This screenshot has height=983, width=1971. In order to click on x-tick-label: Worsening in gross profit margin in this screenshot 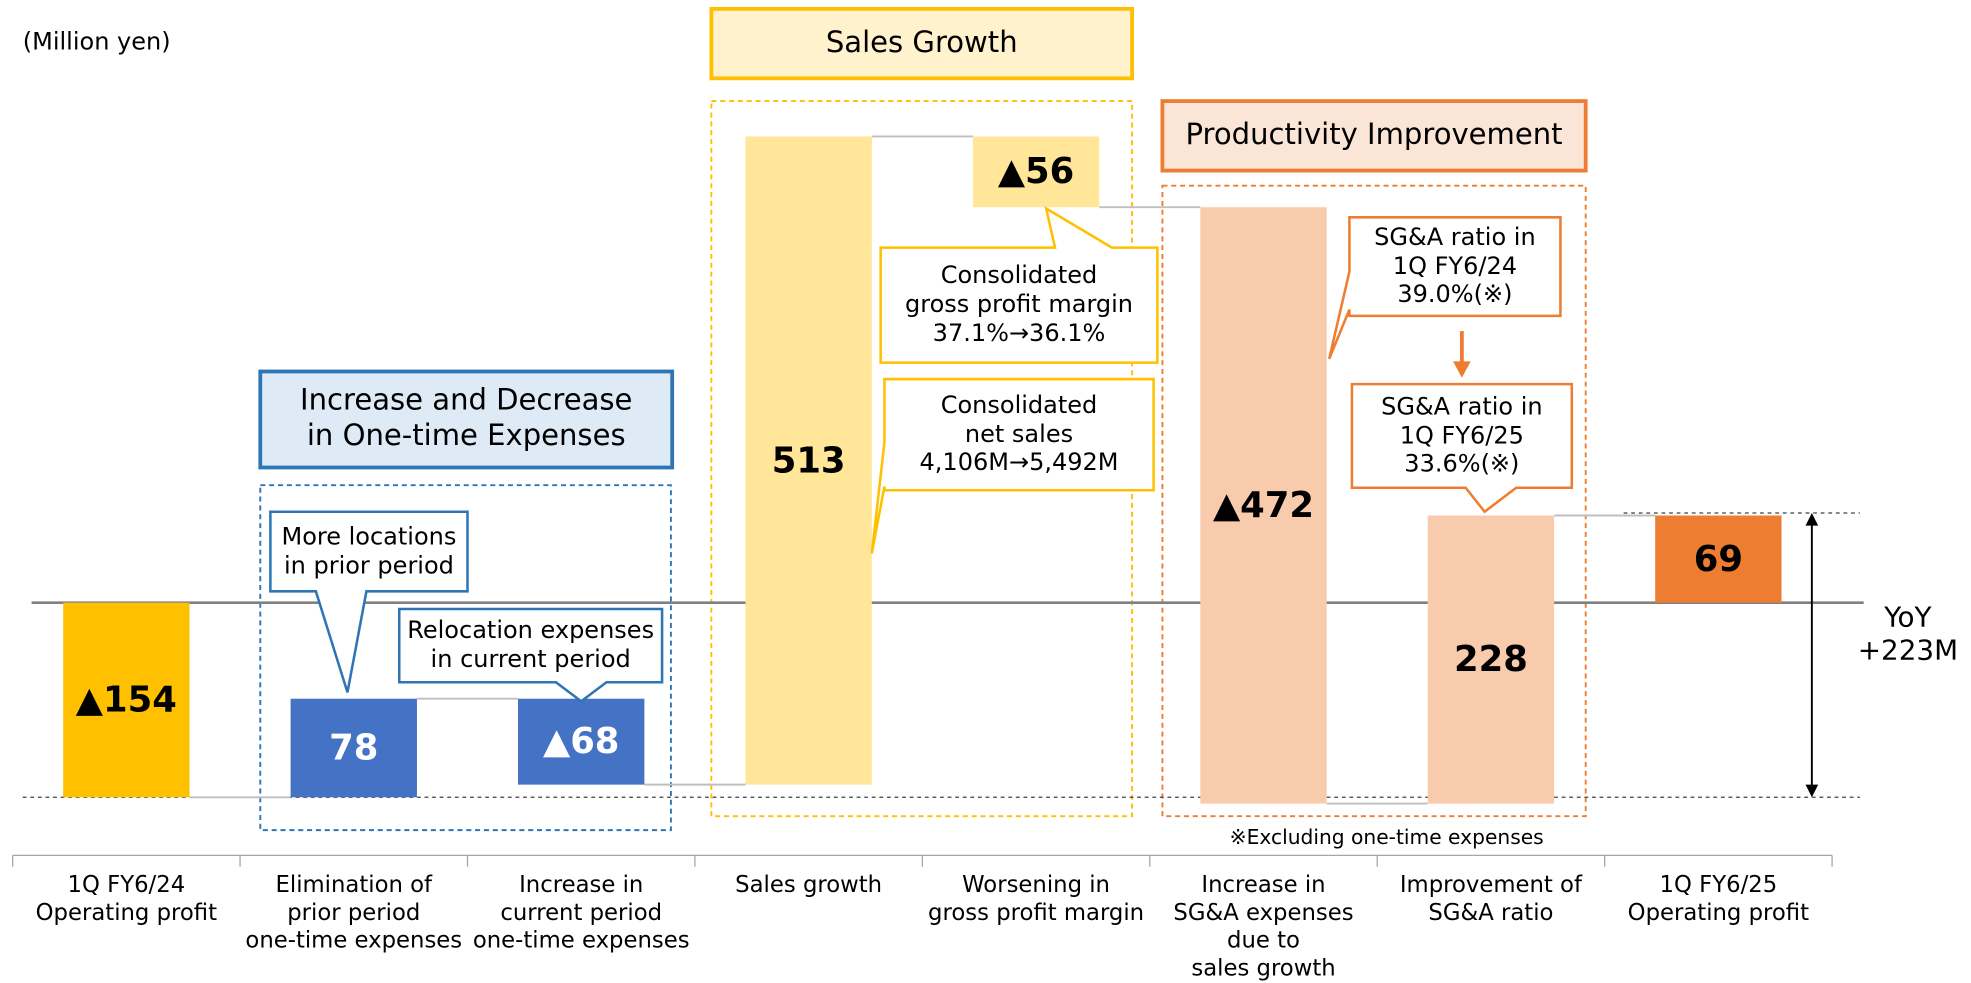, I will do `click(1036, 899)`.